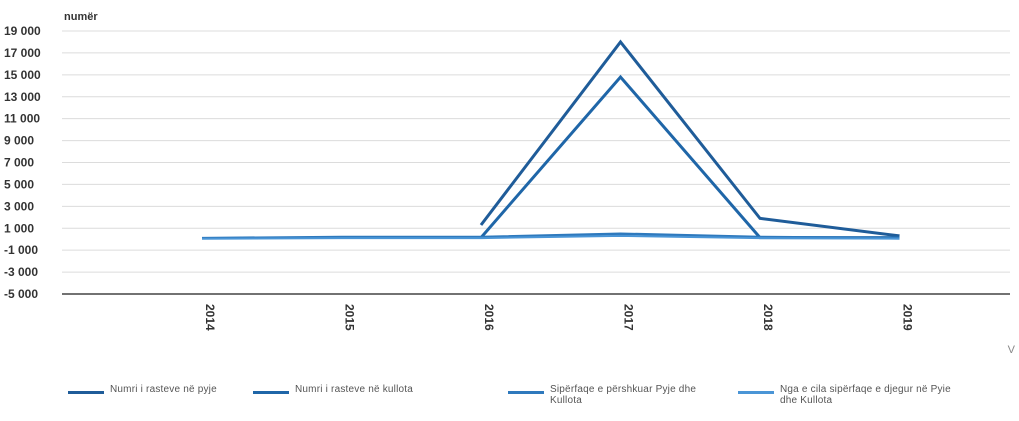 This screenshot has width=1019, height=421. I want to click on corner-text: V, so click(1011, 350).